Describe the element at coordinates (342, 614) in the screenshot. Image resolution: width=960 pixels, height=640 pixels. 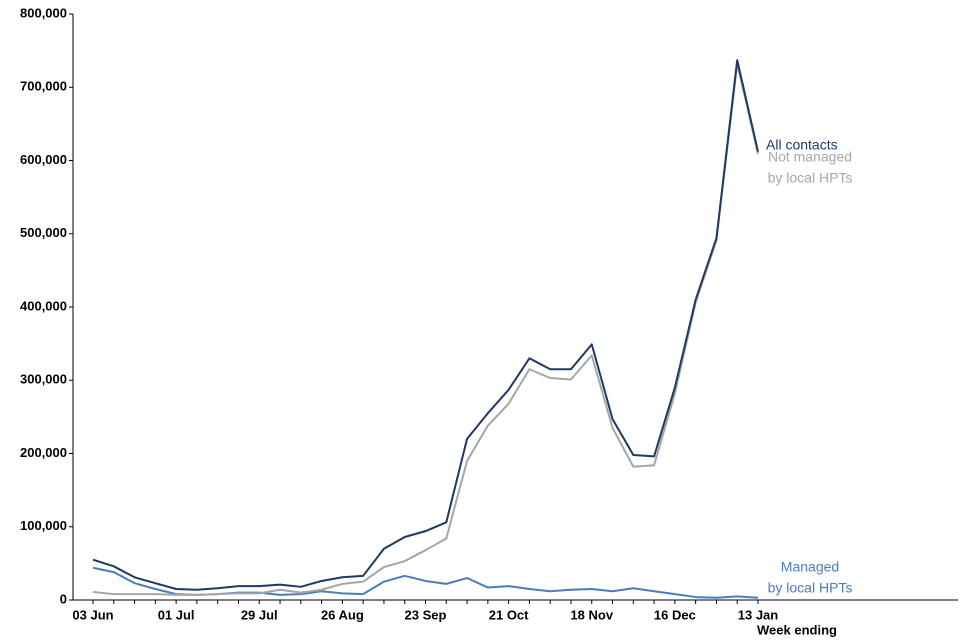
I see `x-tick-label: 26 Aug` at that location.